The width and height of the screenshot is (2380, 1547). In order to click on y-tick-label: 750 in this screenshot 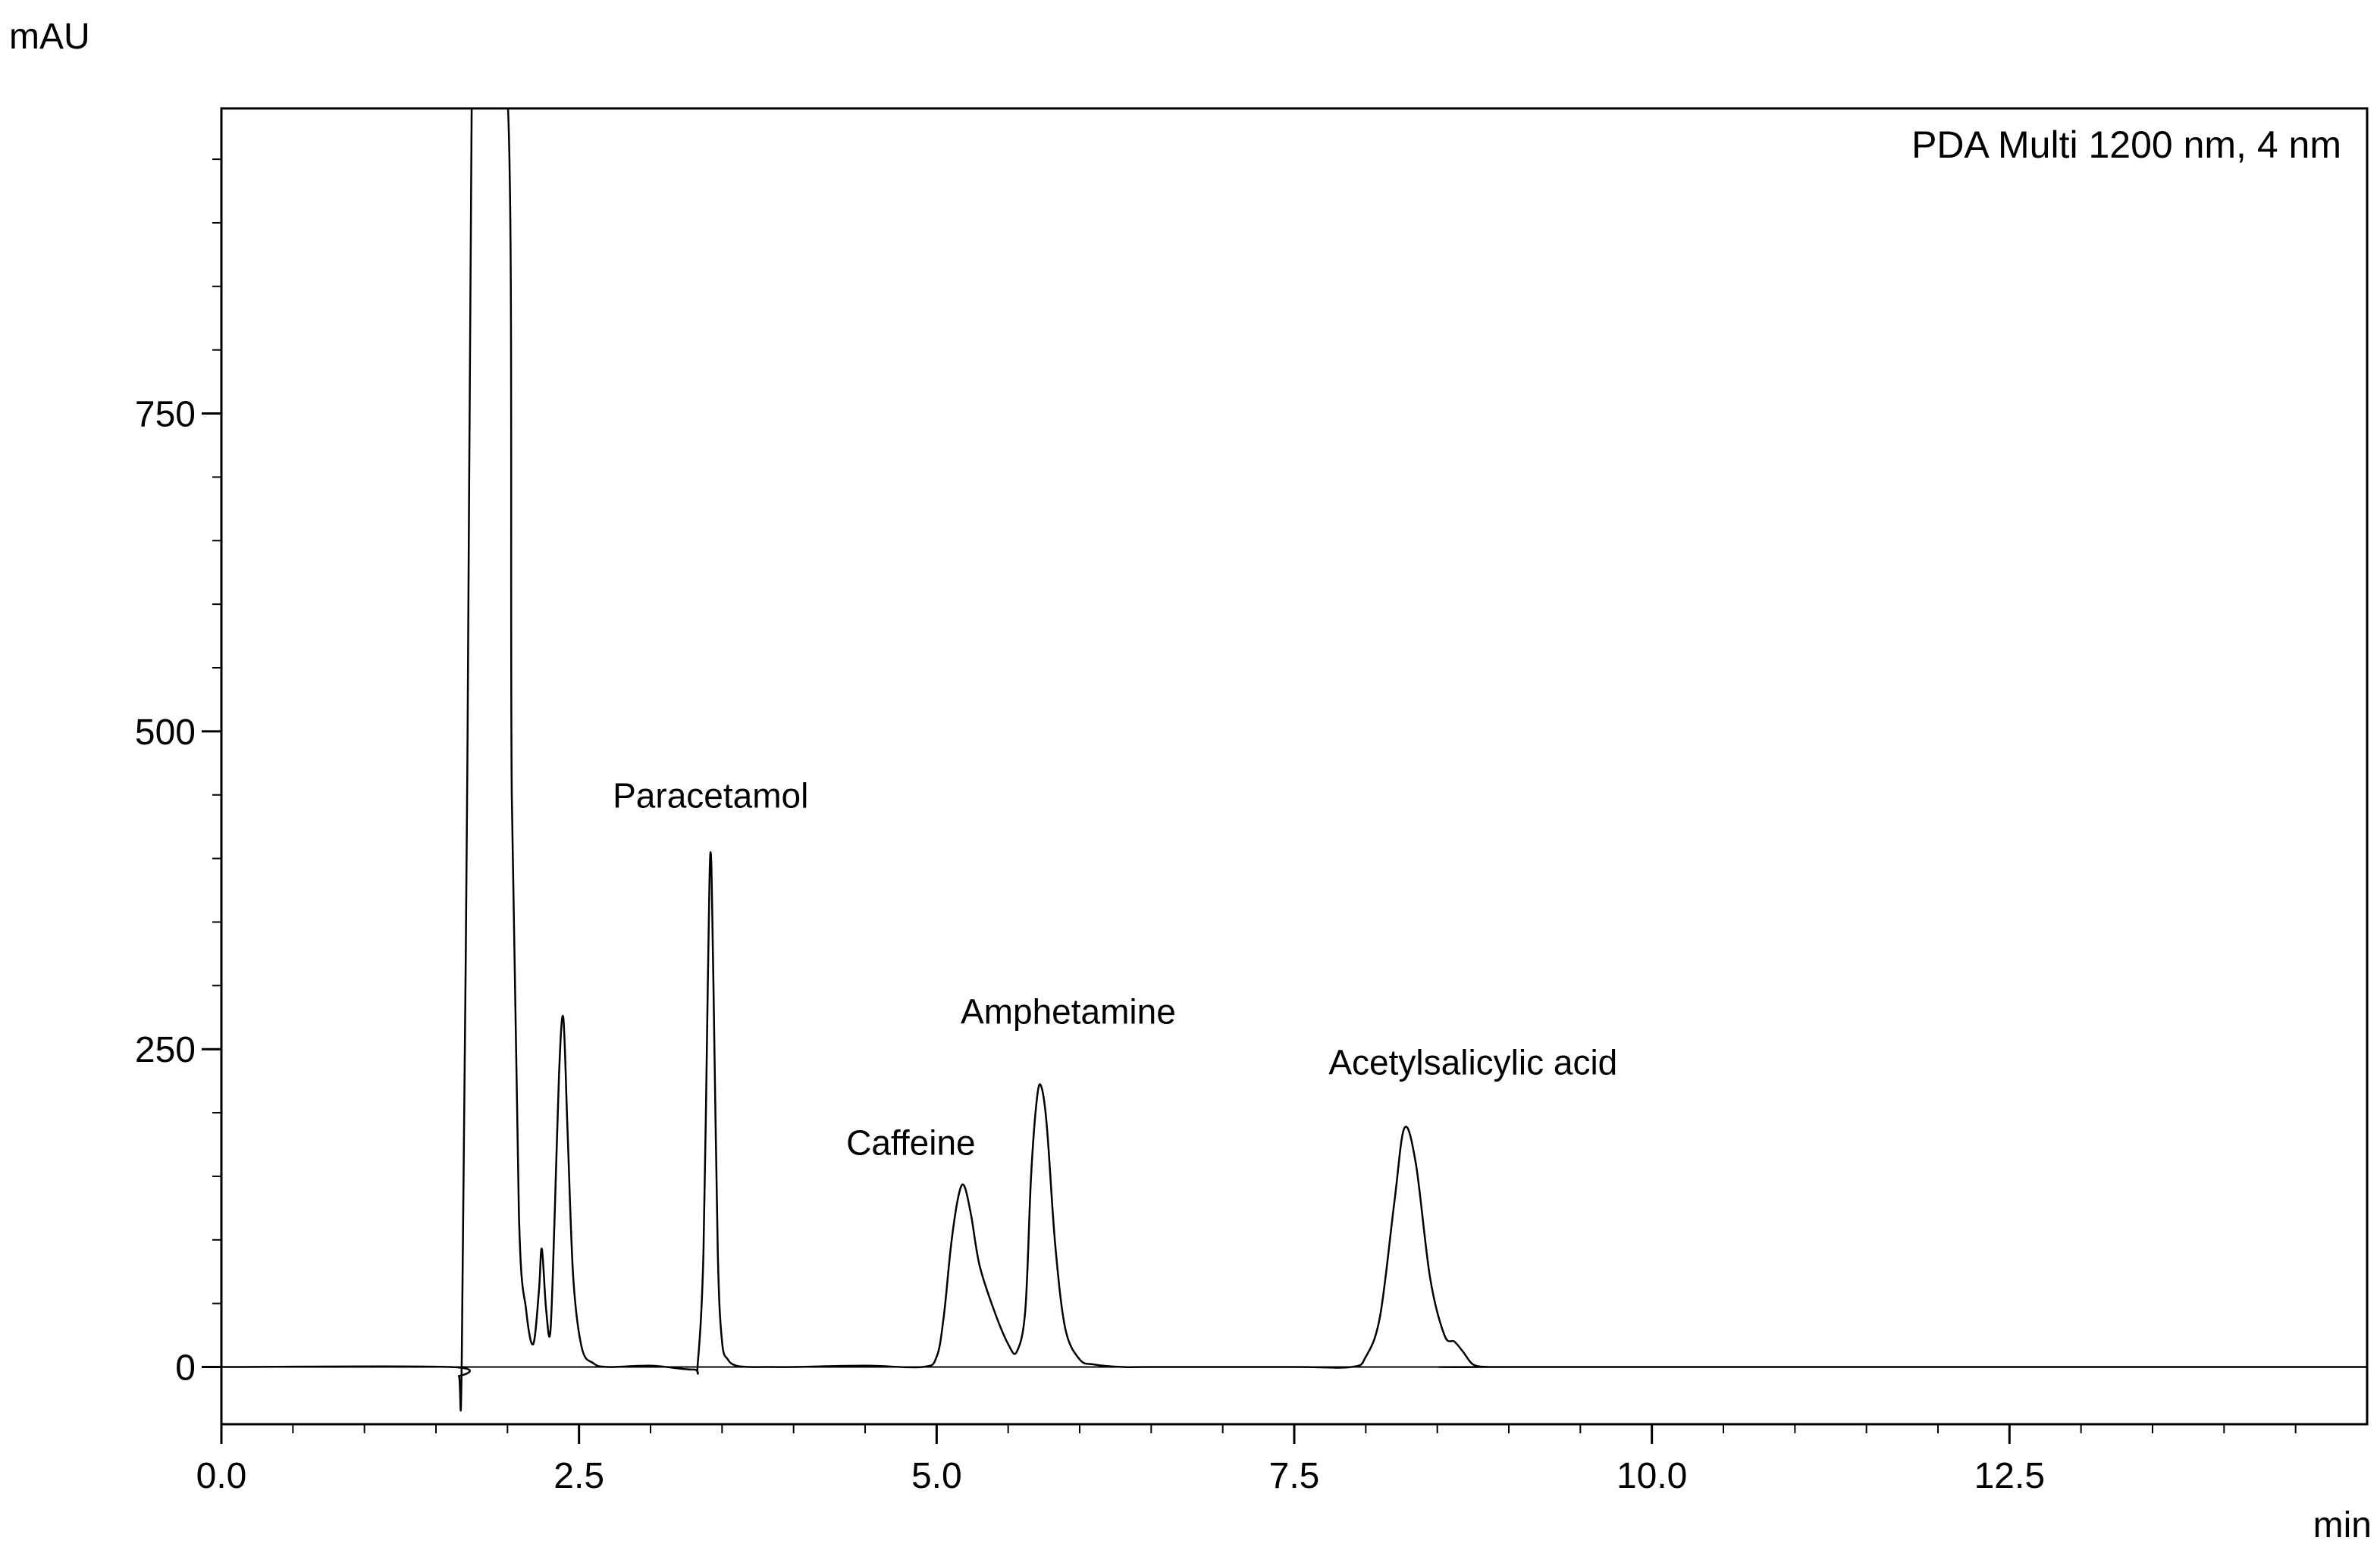, I will do `click(165, 415)`.